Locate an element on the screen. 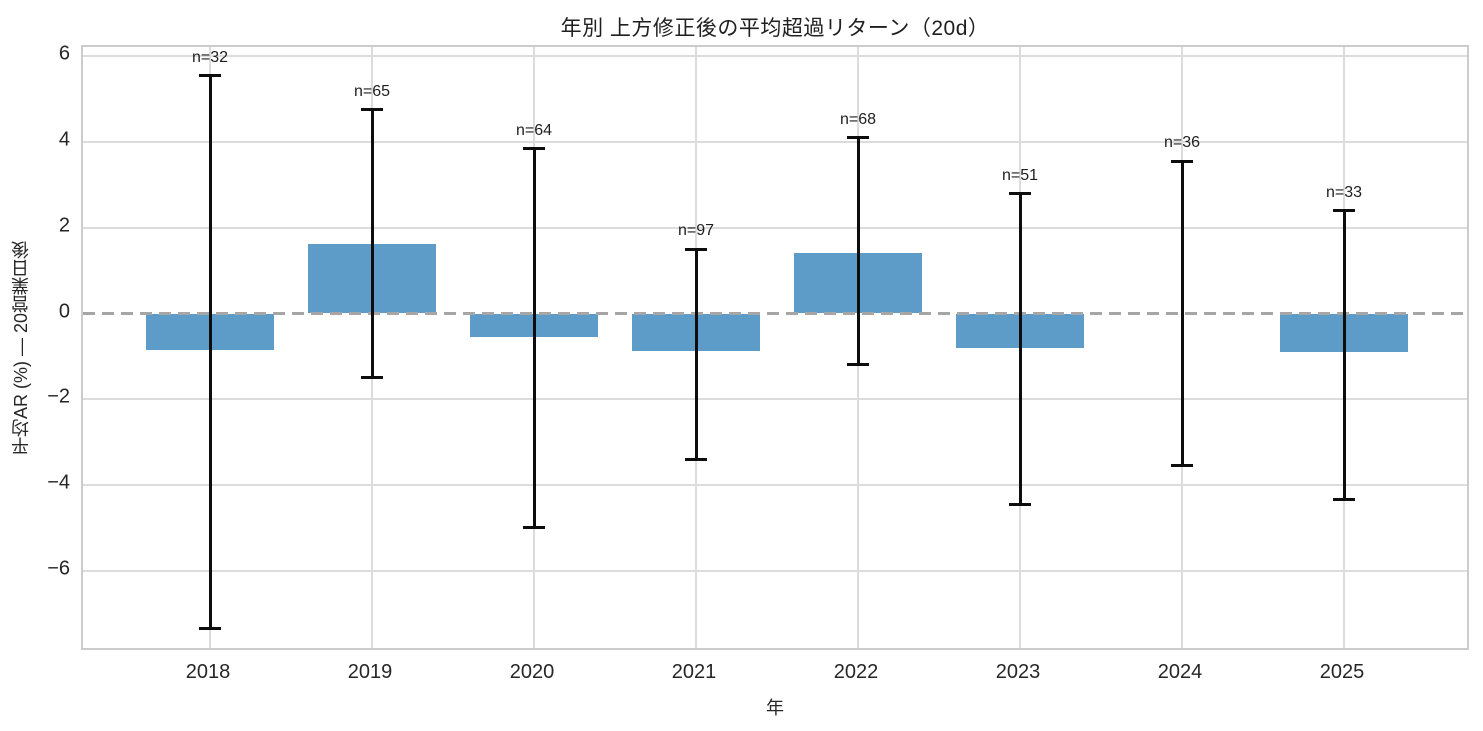 The width and height of the screenshot is (1483, 731). n-label: n=65 is located at coordinates (372, 91).